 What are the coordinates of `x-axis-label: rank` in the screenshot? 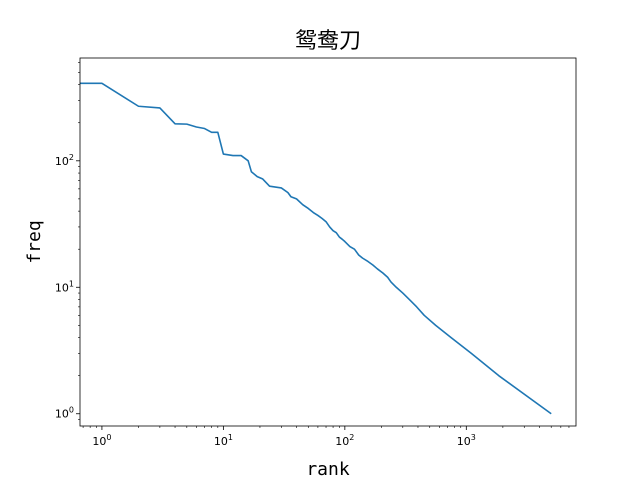 It's located at (328, 469).